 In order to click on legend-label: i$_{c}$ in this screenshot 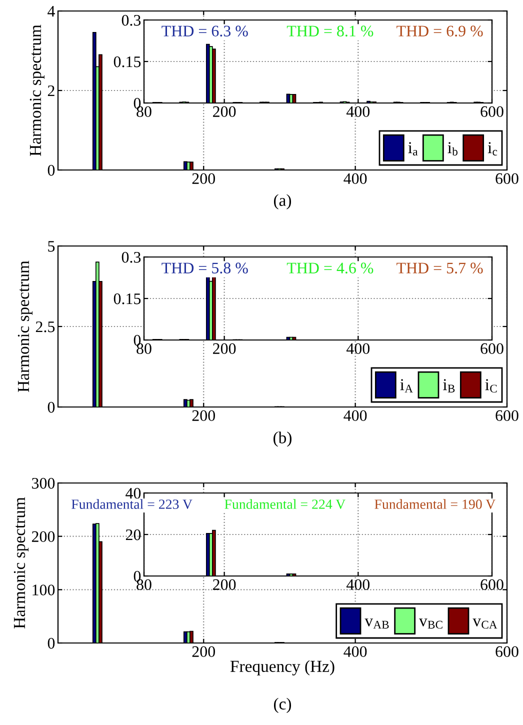, I will do `click(493, 149)`.